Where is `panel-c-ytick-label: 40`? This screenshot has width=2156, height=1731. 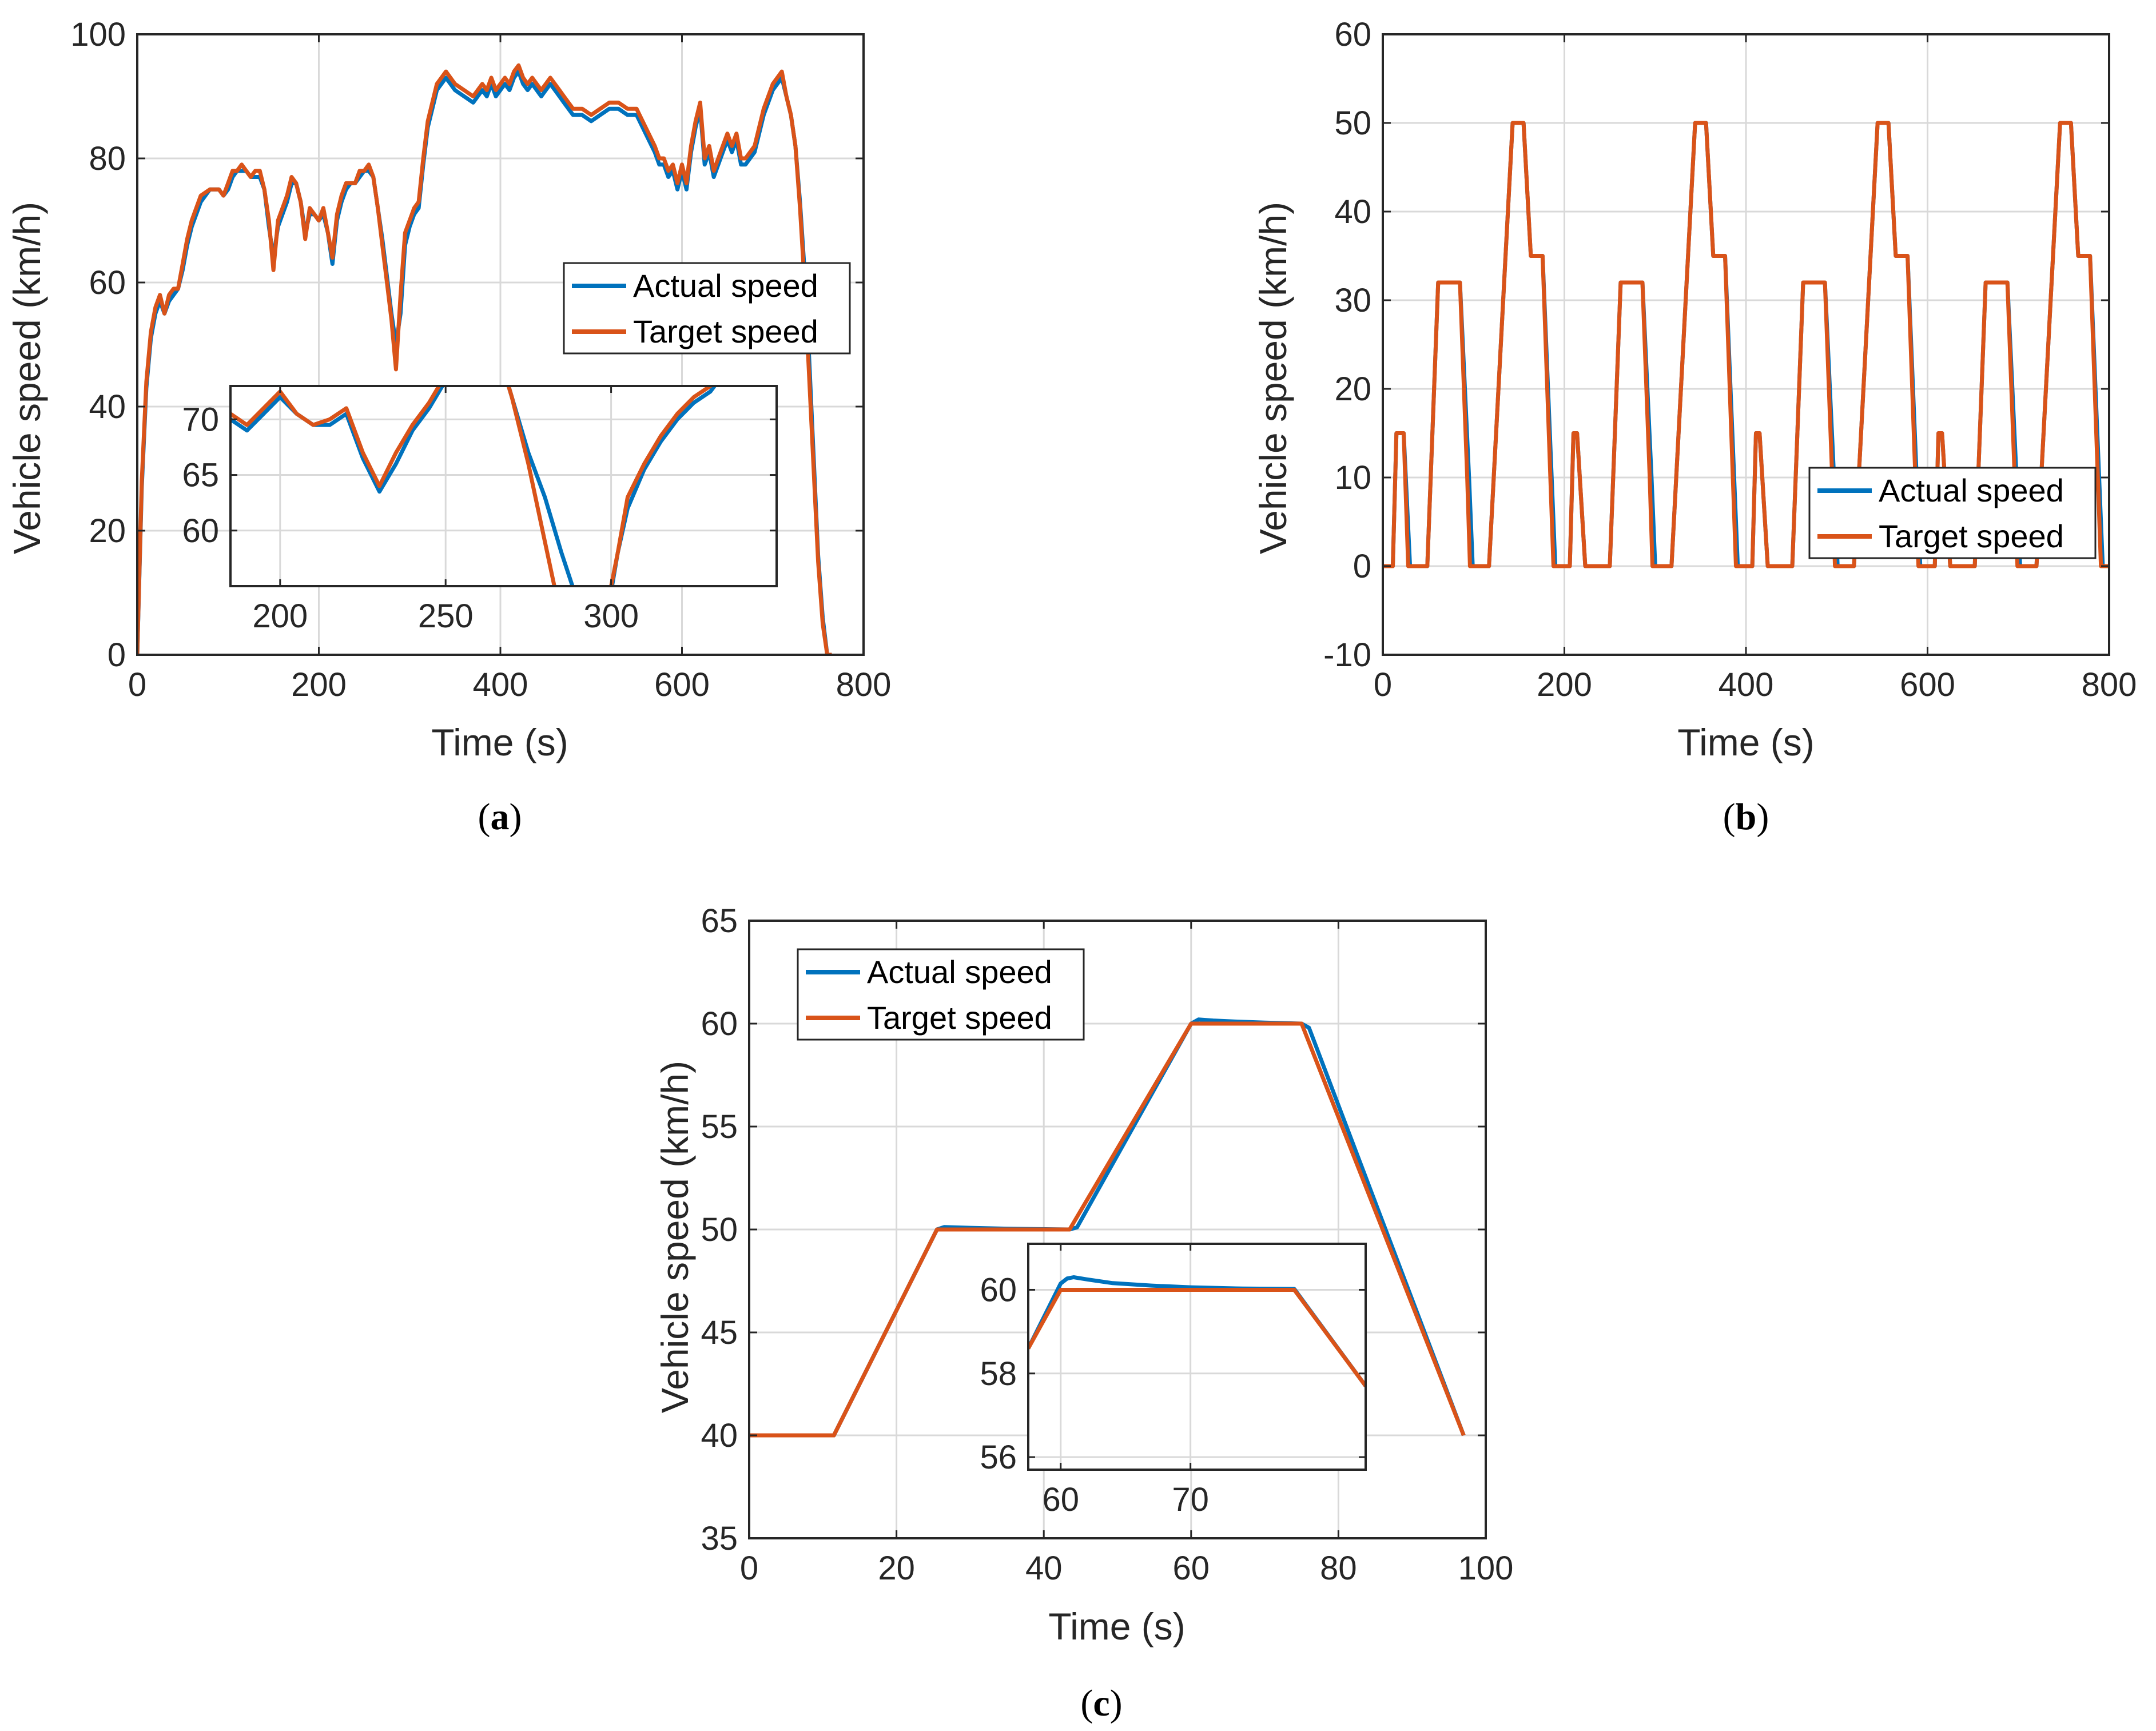
panel-c-ytick-label: 40 is located at coordinates (719, 1435).